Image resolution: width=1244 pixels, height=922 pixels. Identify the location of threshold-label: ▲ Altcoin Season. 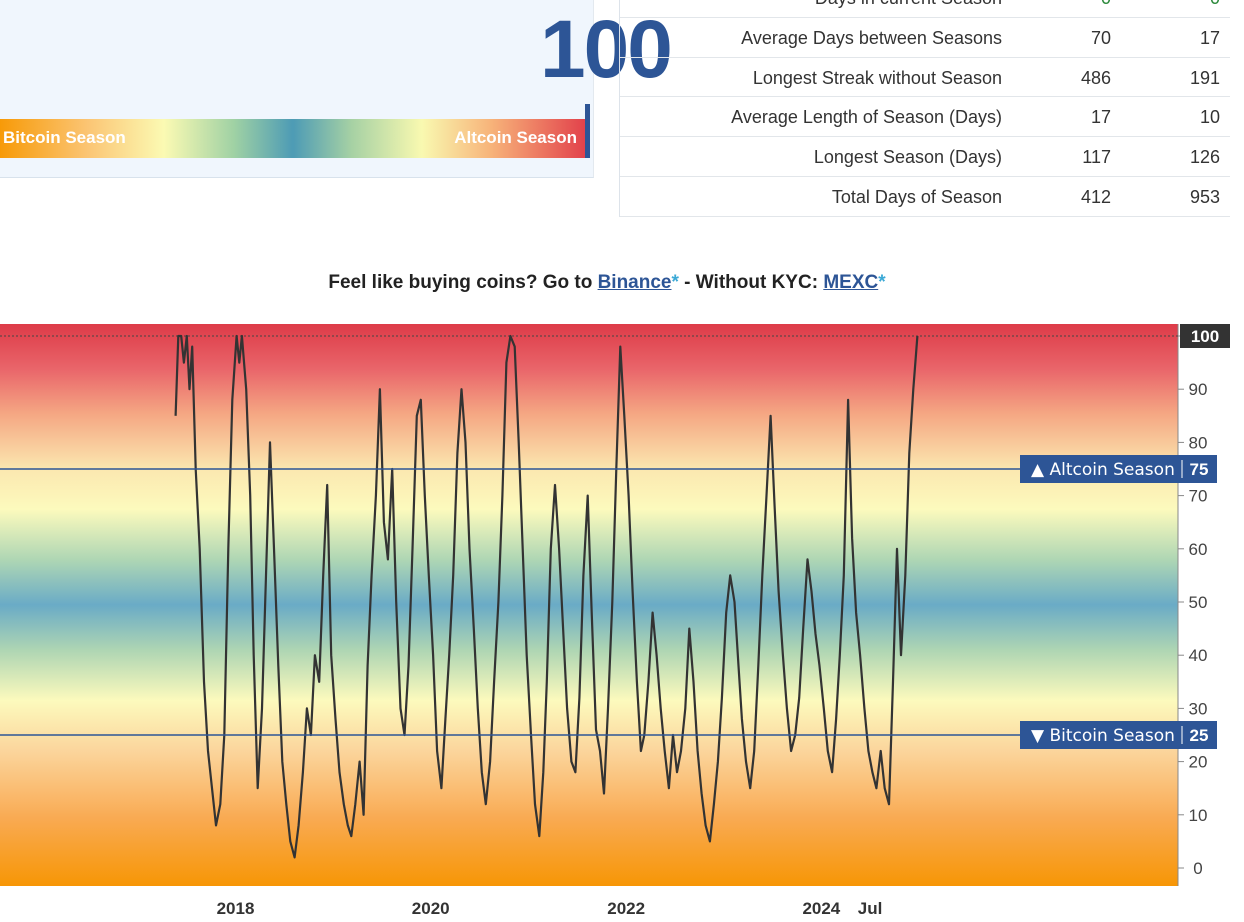
(1103, 470).